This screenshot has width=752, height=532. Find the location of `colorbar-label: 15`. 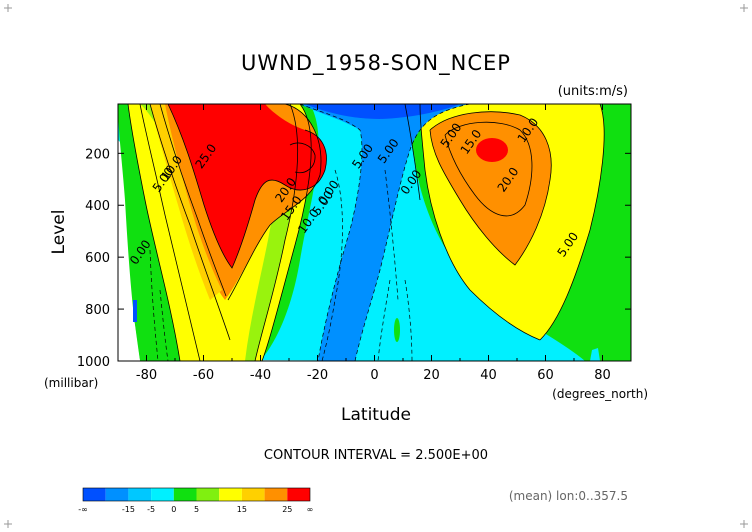

colorbar-label: 15 is located at coordinates (242, 509).